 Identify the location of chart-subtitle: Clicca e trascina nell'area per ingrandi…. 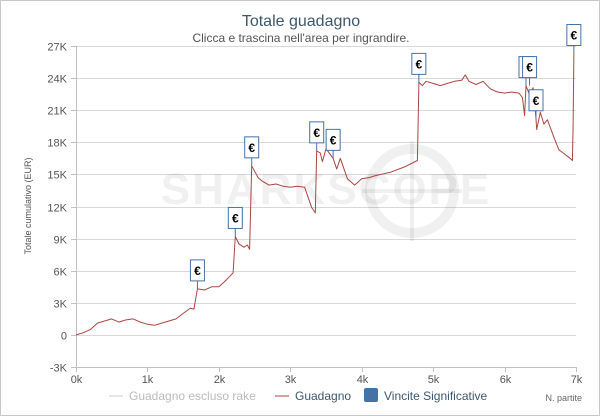
(300, 38).